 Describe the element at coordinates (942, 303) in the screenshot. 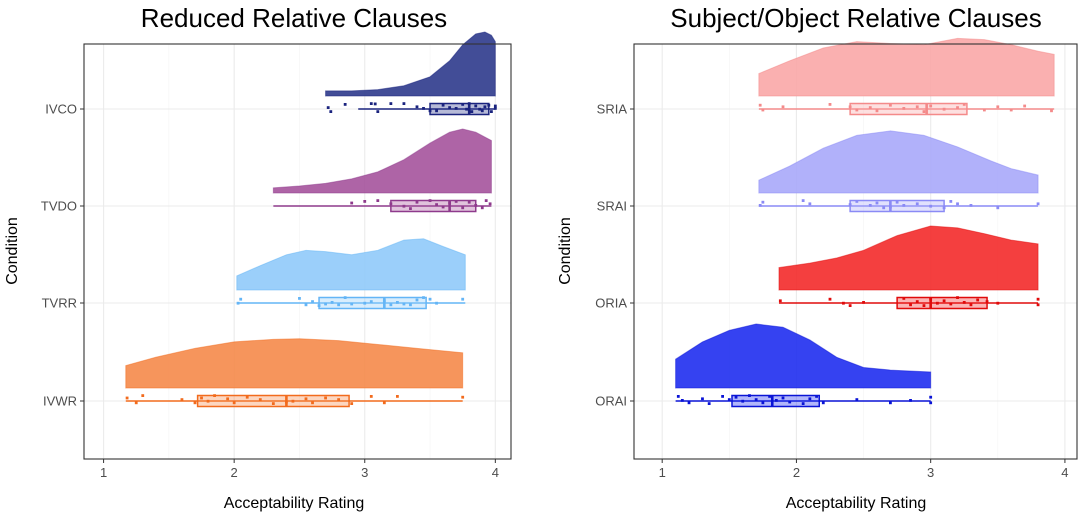

I see `box` at that location.